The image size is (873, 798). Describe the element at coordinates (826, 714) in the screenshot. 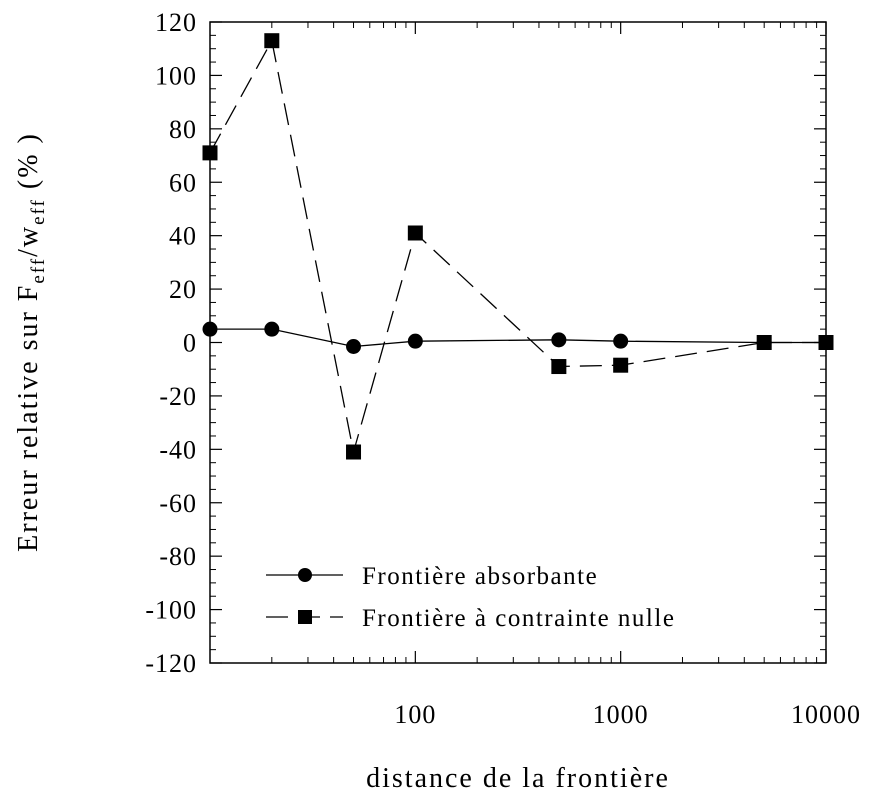

I see `x-tick-label: 10000` at that location.